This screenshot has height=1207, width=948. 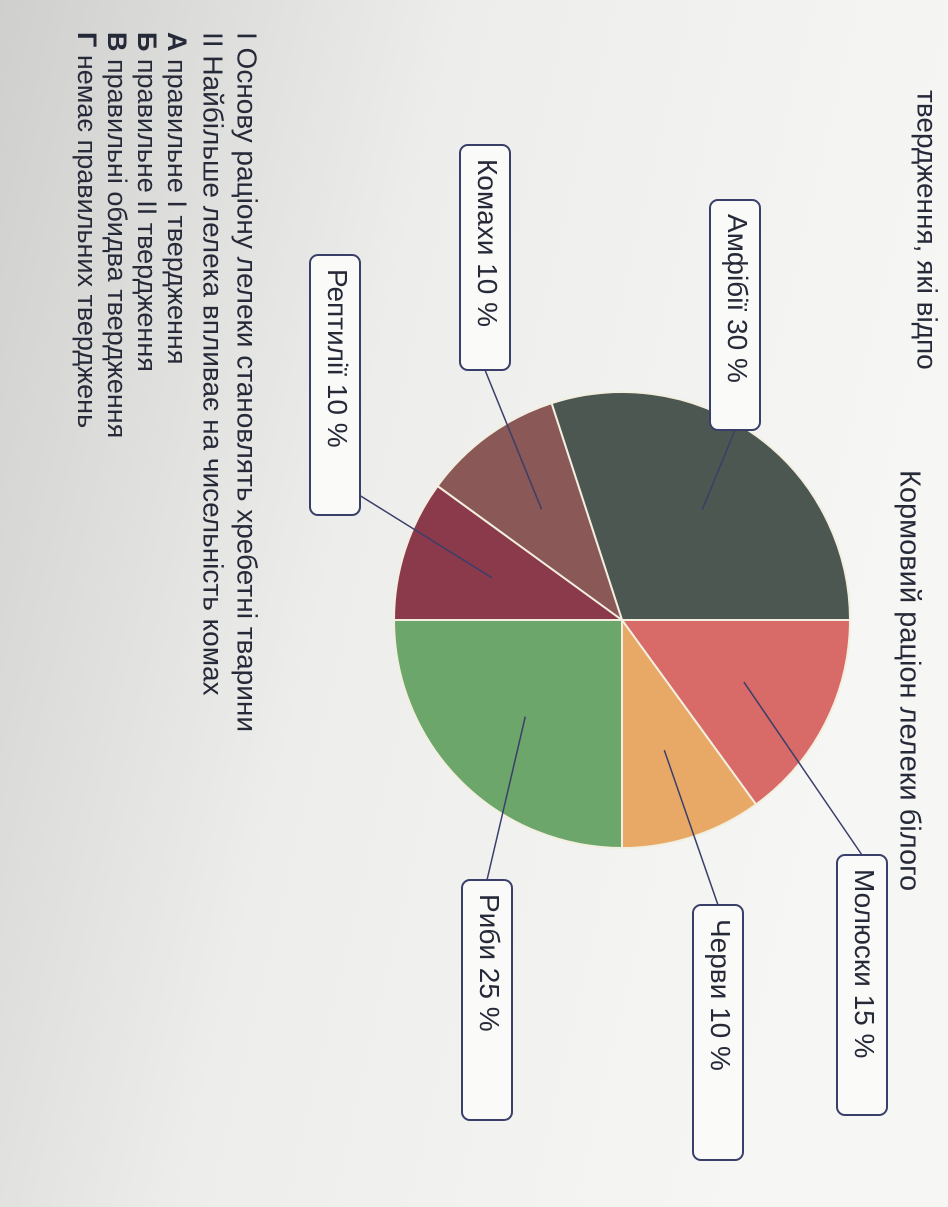 I want to click on option: А правильне I твердження, so click(x=177, y=198).